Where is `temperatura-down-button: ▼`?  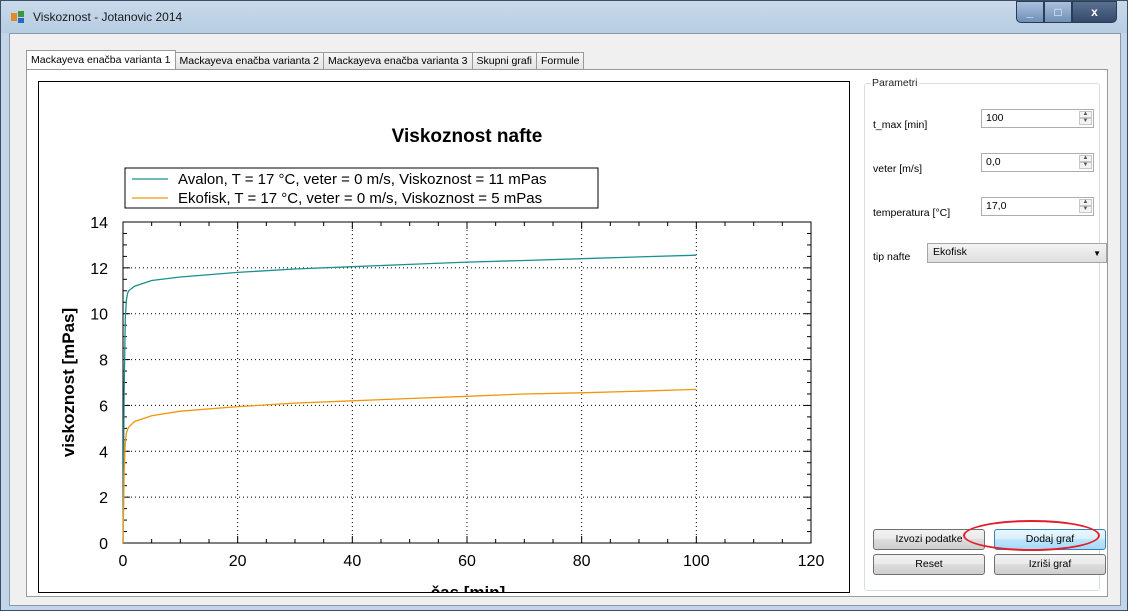 temperatura-down-button: ▼ is located at coordinates (1085, 209).